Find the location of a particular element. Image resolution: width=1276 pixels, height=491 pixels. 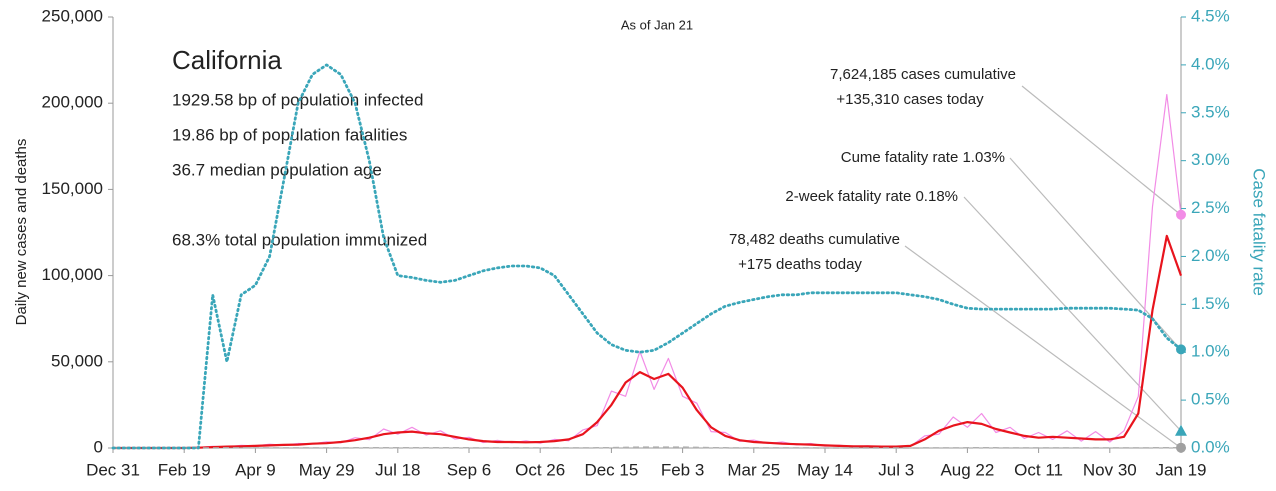

y-tick-label: 50,000 is located at coordinates (77, 360).